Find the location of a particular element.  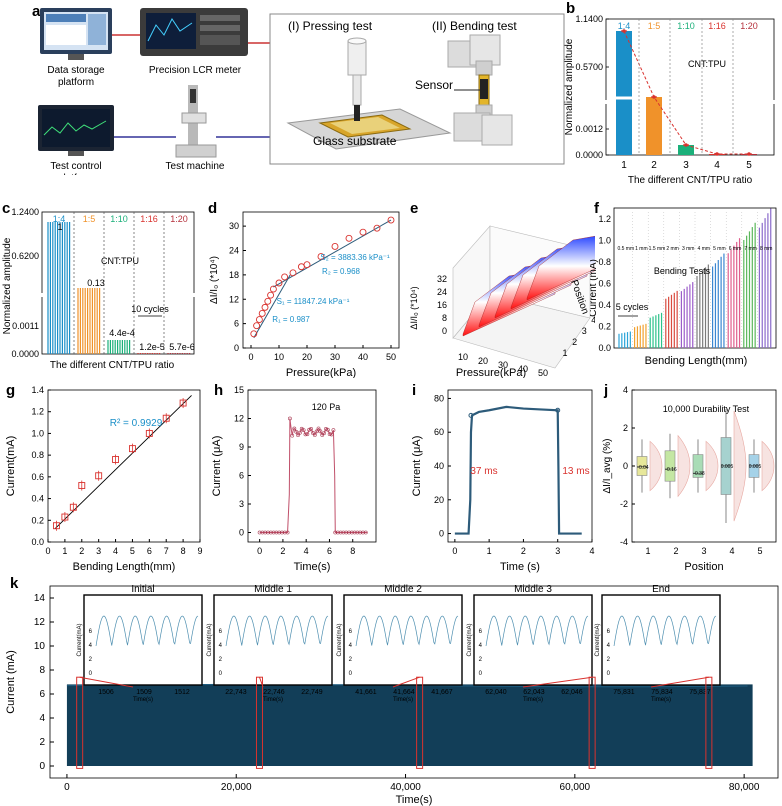

x-tick-label: 20 is located at coordinates (307, 357).